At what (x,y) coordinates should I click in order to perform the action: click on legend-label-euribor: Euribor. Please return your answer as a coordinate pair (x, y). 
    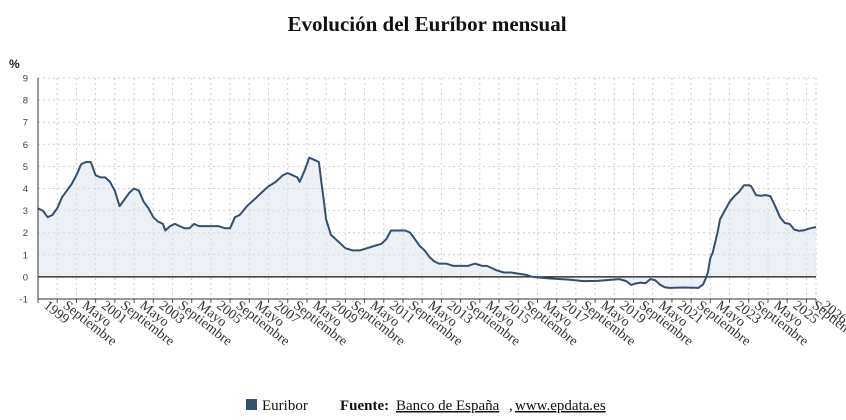
    Looking at the image, I should click on (285, 406).